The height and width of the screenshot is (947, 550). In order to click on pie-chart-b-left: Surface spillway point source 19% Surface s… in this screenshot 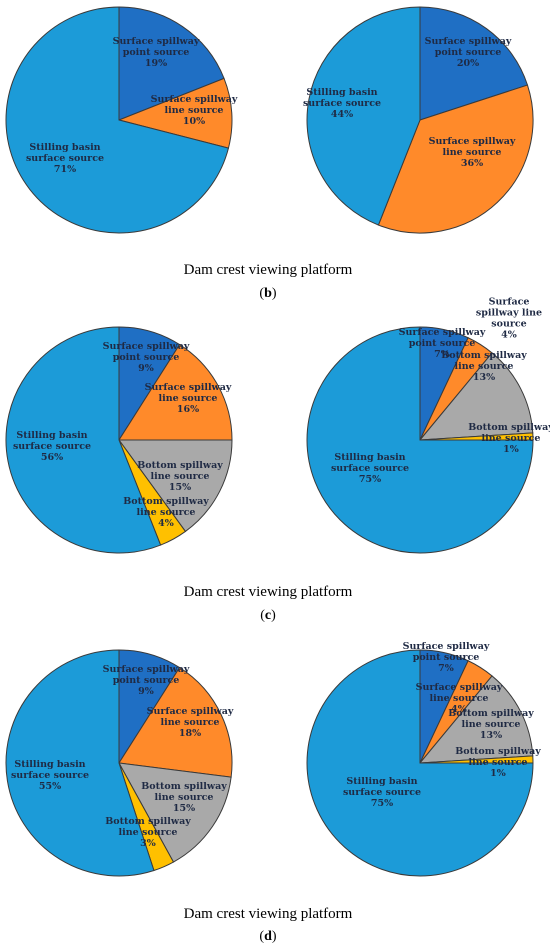, I will do `click(121, 120)`.